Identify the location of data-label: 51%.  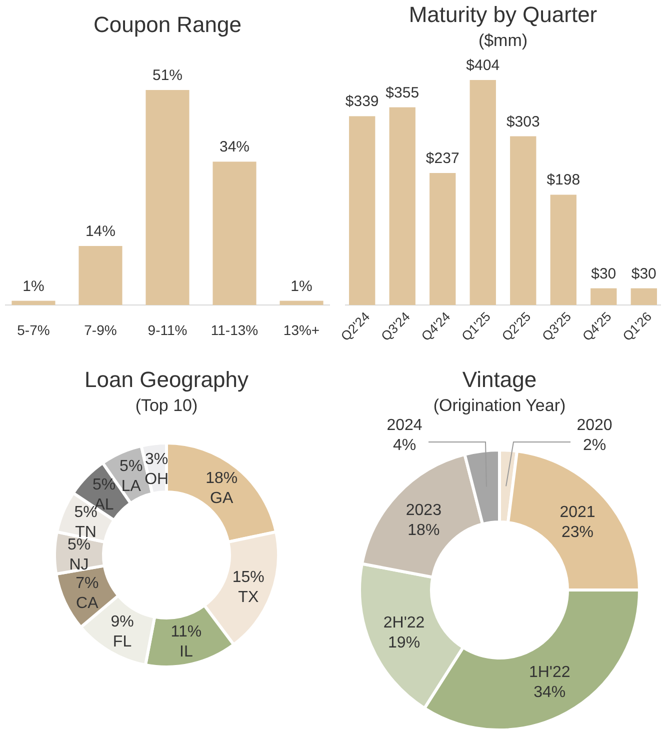
(167, 75).